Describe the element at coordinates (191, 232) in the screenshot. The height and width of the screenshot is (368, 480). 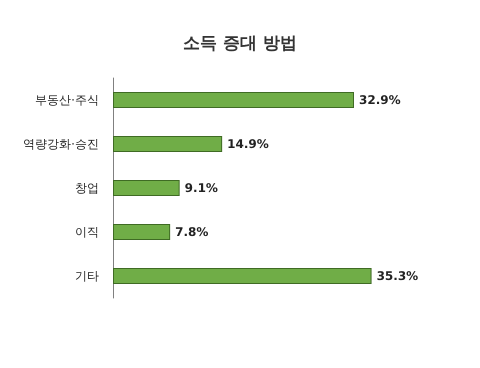
I see `data-label: 7.8%` at that location.